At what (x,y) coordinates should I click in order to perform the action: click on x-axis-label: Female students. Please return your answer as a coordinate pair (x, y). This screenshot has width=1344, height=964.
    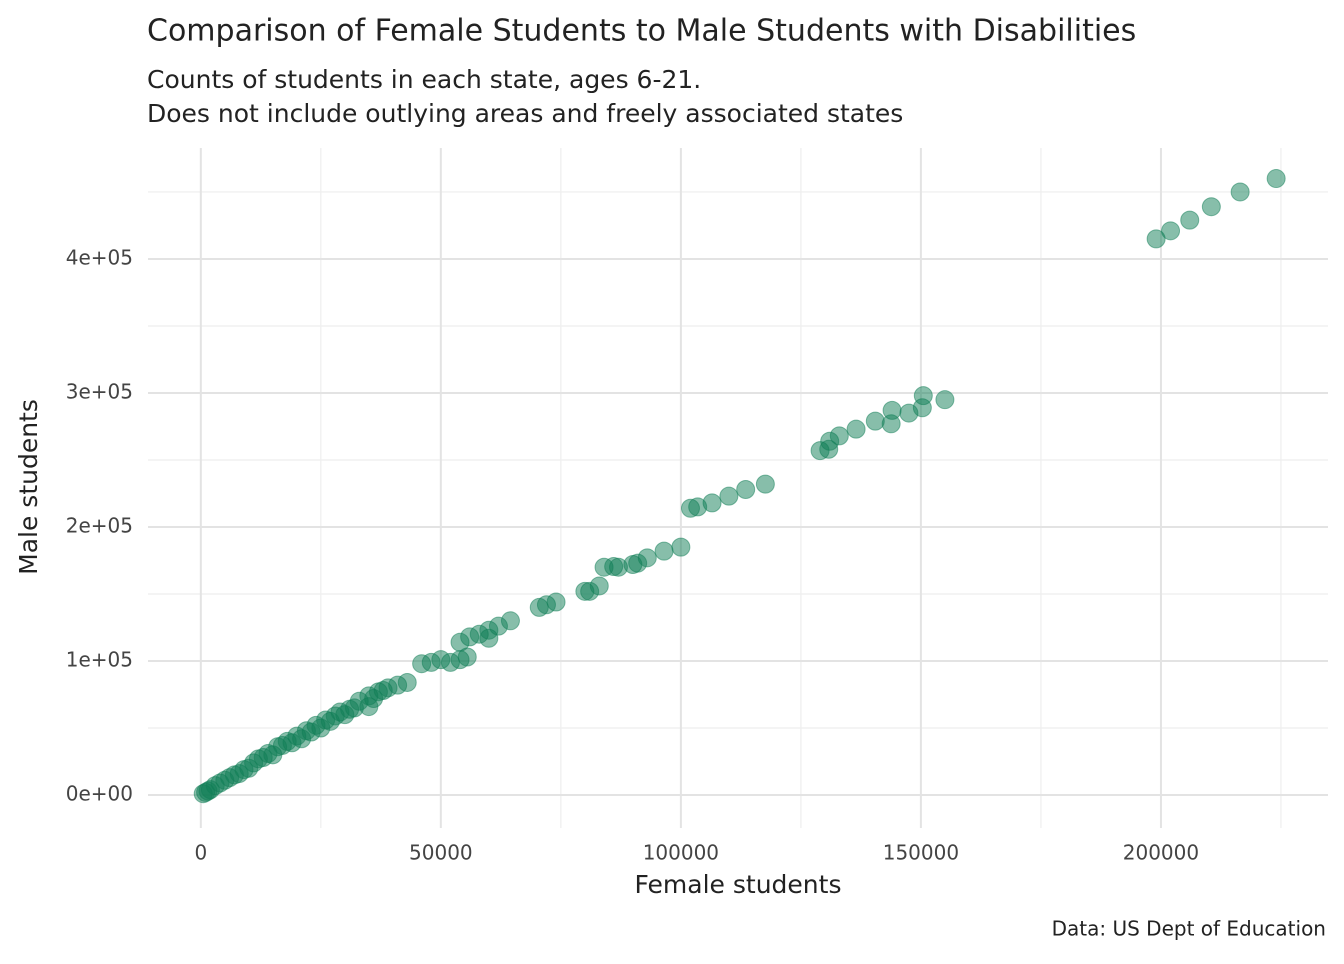
    Looking at the image, I should click on (738, 884).